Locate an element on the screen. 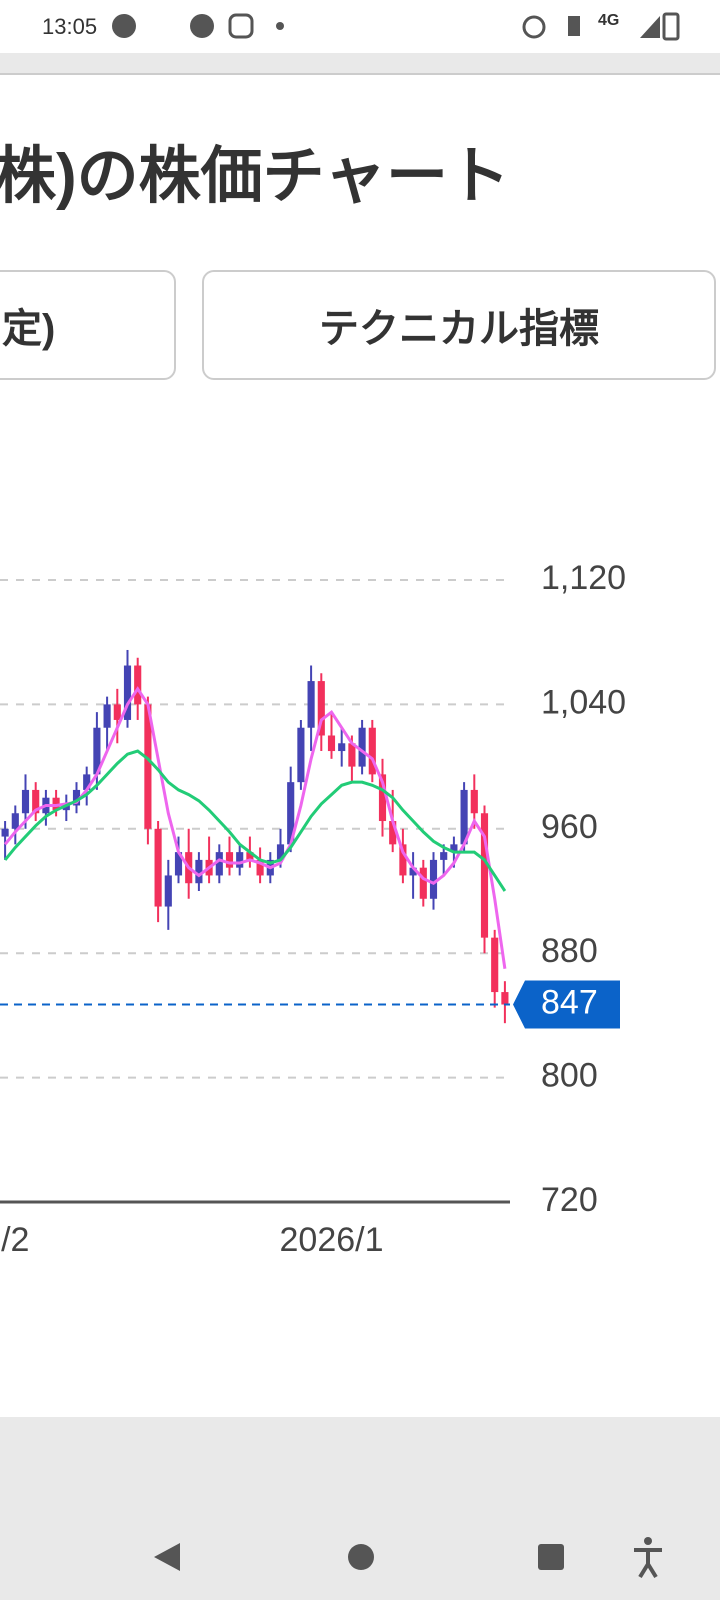 This screenshot has height=1600, width=720. price-tag-label: 847 is located at coordinates (569, 1002).